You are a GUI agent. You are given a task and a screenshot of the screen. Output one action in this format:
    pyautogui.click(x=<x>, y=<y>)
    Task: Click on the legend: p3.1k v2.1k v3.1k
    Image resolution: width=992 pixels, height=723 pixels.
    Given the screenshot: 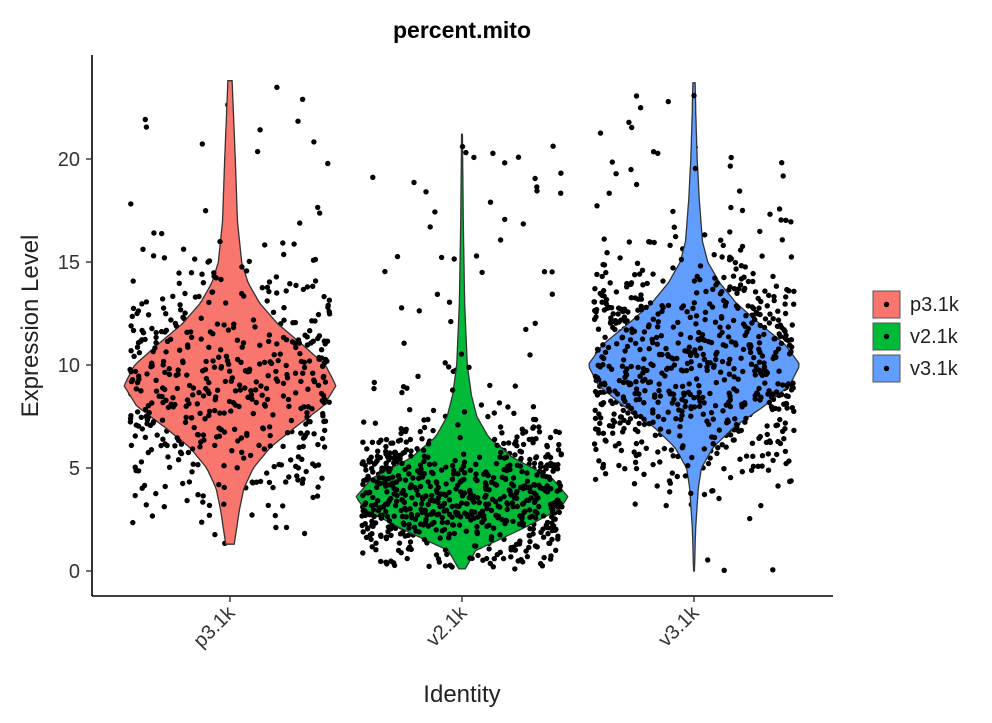 What is the action you would take?
    pyautogui.click(x=916, y=336)
    